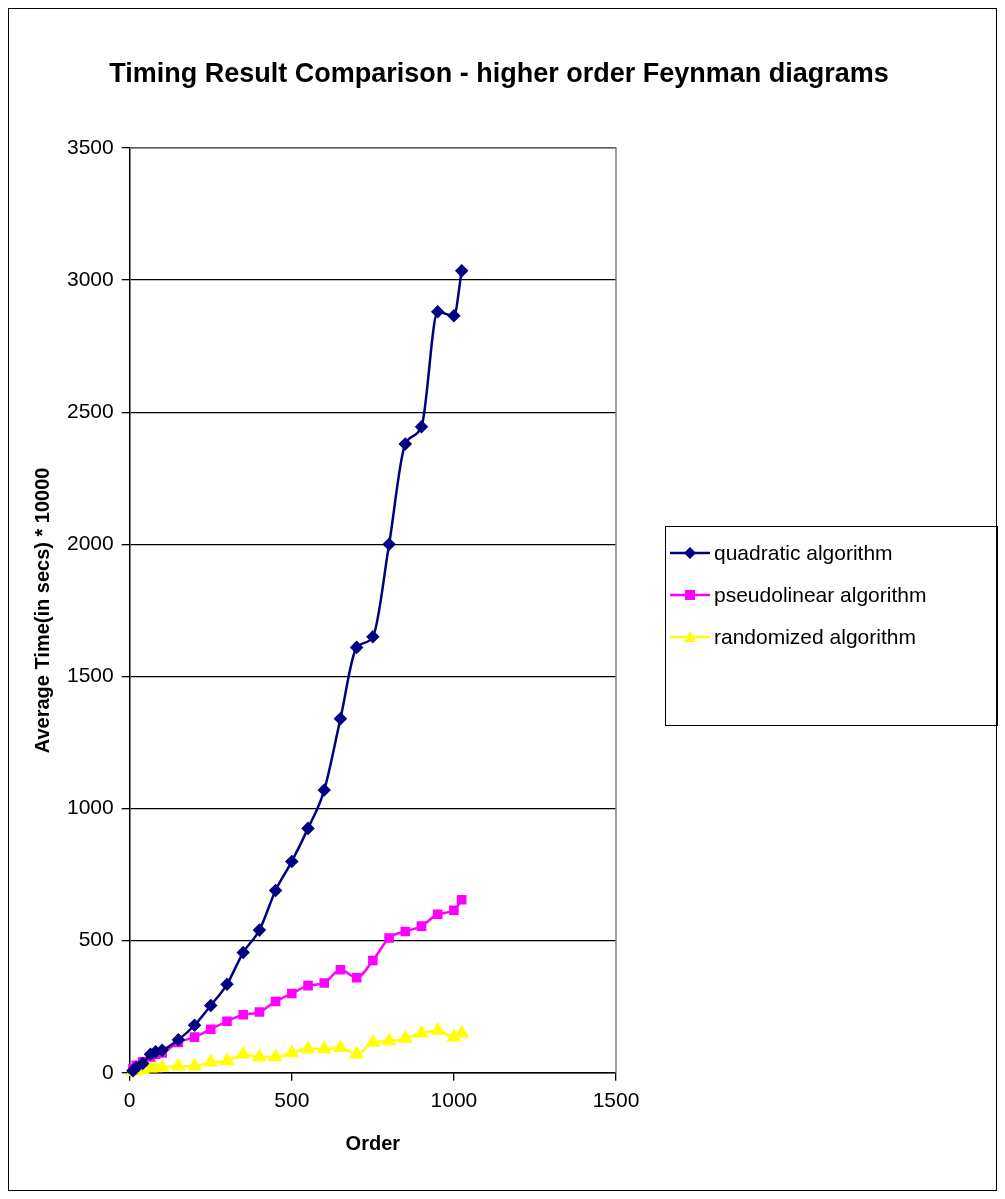  Describe the element at coordinates (129, 1100) in the screenshot. I see `x-tick-label: 0` at that location.